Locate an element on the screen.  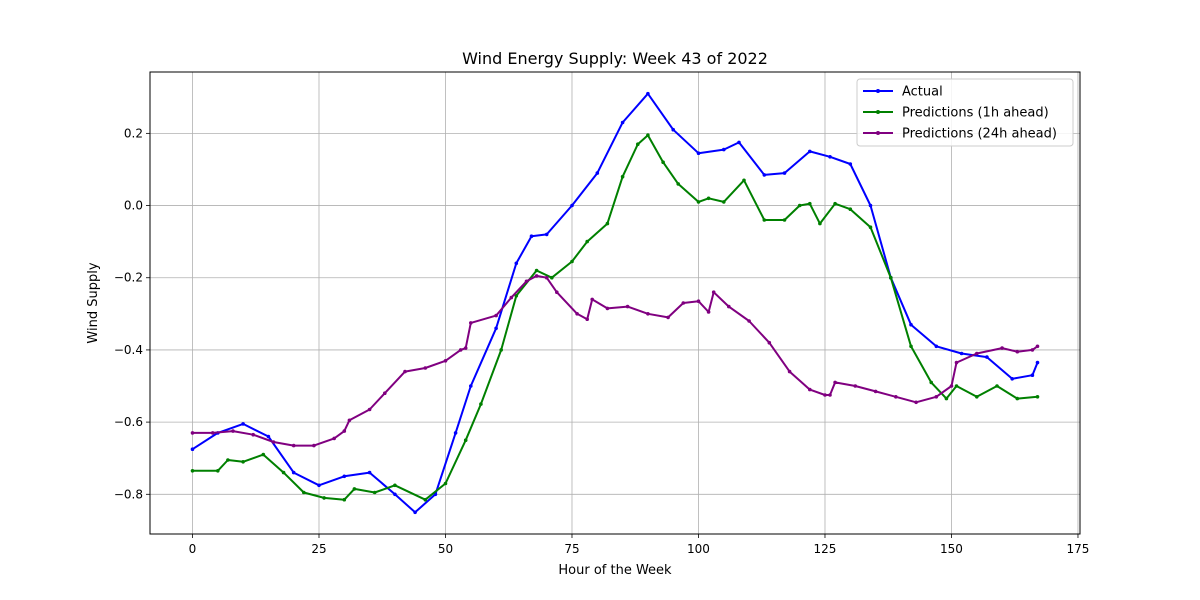
x-axis-label: Hour of the Week is located at coordinates (615, 570).